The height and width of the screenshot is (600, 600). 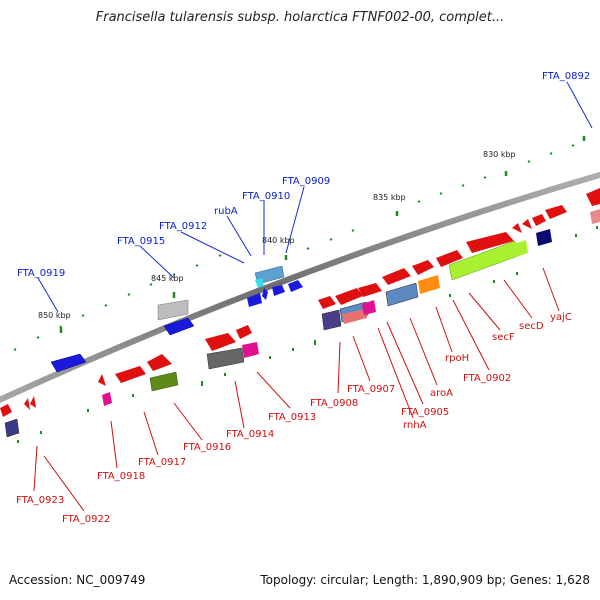 What do you see at coordinates (503, 337) in the screenshot?
I see `gene-label: secF` at bounding box center [503, 337].